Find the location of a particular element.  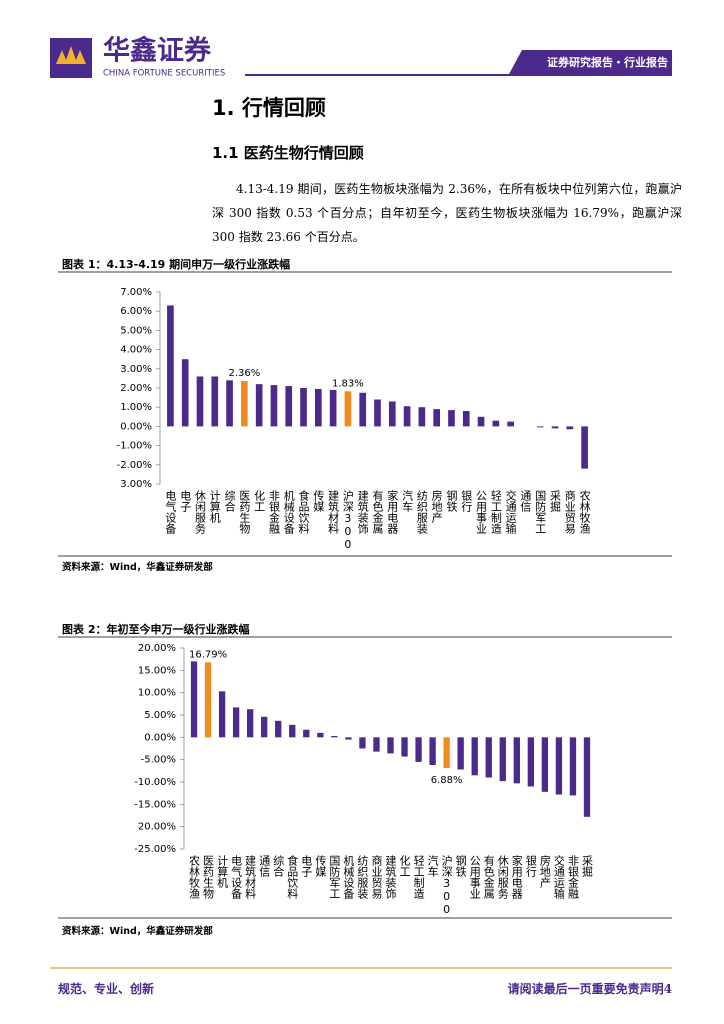

footer-right: 请阅读最后一页重要免责声明4 is located at coordinates (589, 989).